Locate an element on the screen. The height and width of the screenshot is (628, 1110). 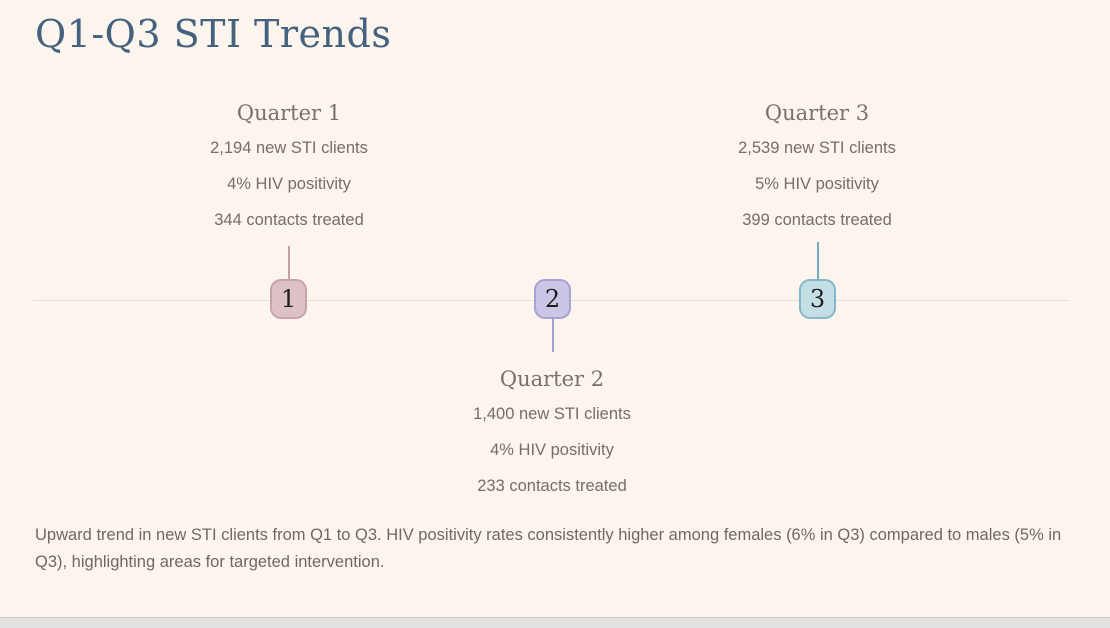
milestone-marker-quarter-3: 3 is located at coordinates (817, 299).